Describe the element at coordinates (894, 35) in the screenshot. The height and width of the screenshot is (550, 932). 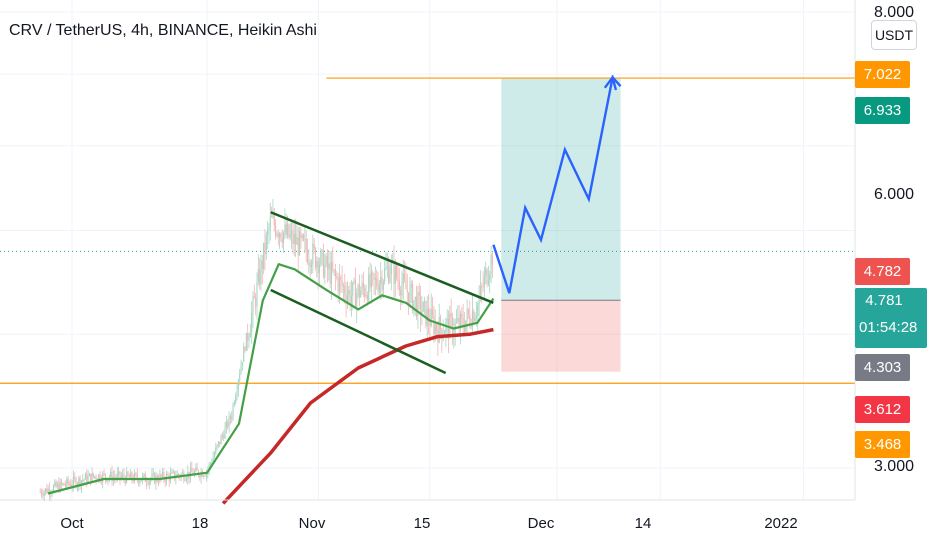
I see `currency-unit-button: USDT` at that location.